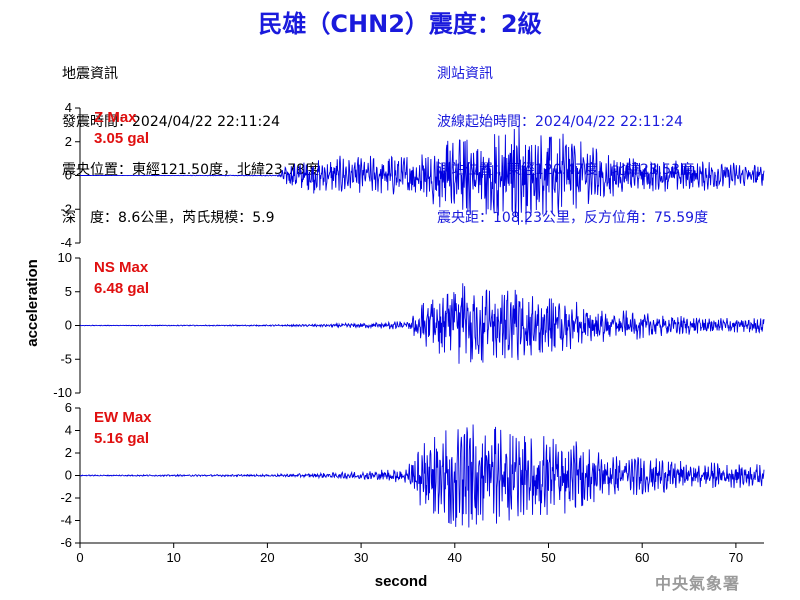 The height and width of the screenshot is (600, 800). Describe the element at coordinates (642, 557) in the screenshot. I see `x-tick-label: 60` at that location.